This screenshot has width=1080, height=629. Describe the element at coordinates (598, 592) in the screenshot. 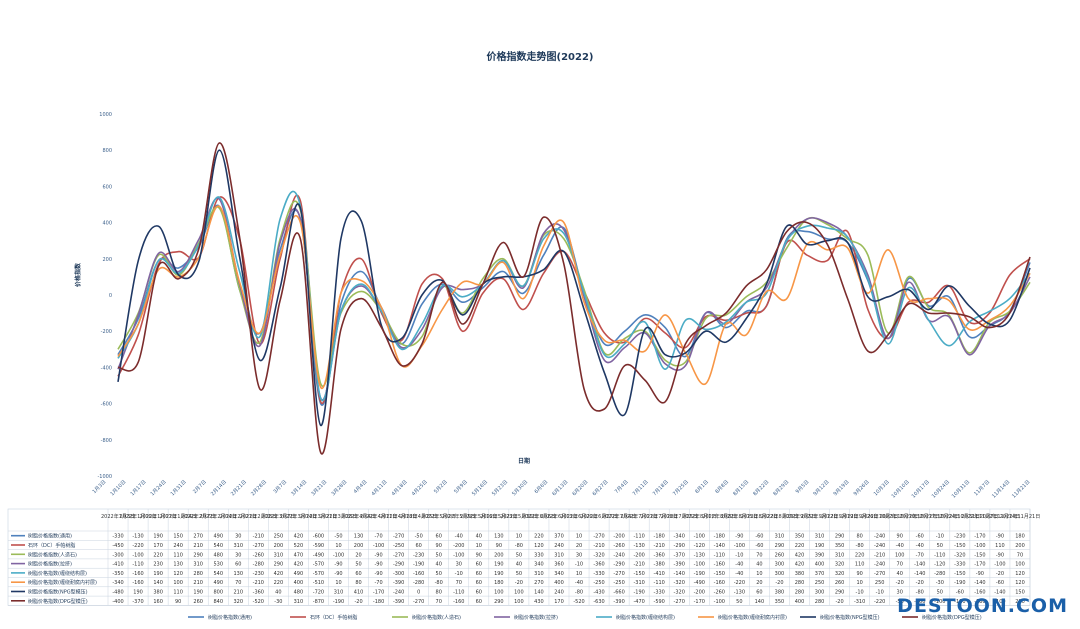

I see `table-cell: -430` at that location.